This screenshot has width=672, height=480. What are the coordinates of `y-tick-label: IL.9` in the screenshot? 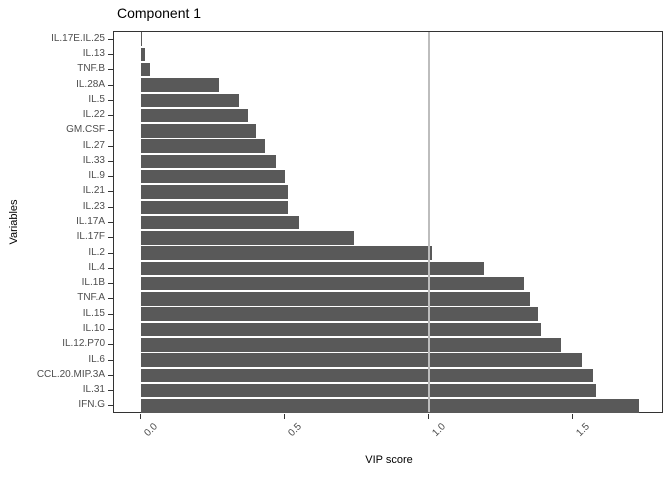 It's located at (96, 176).